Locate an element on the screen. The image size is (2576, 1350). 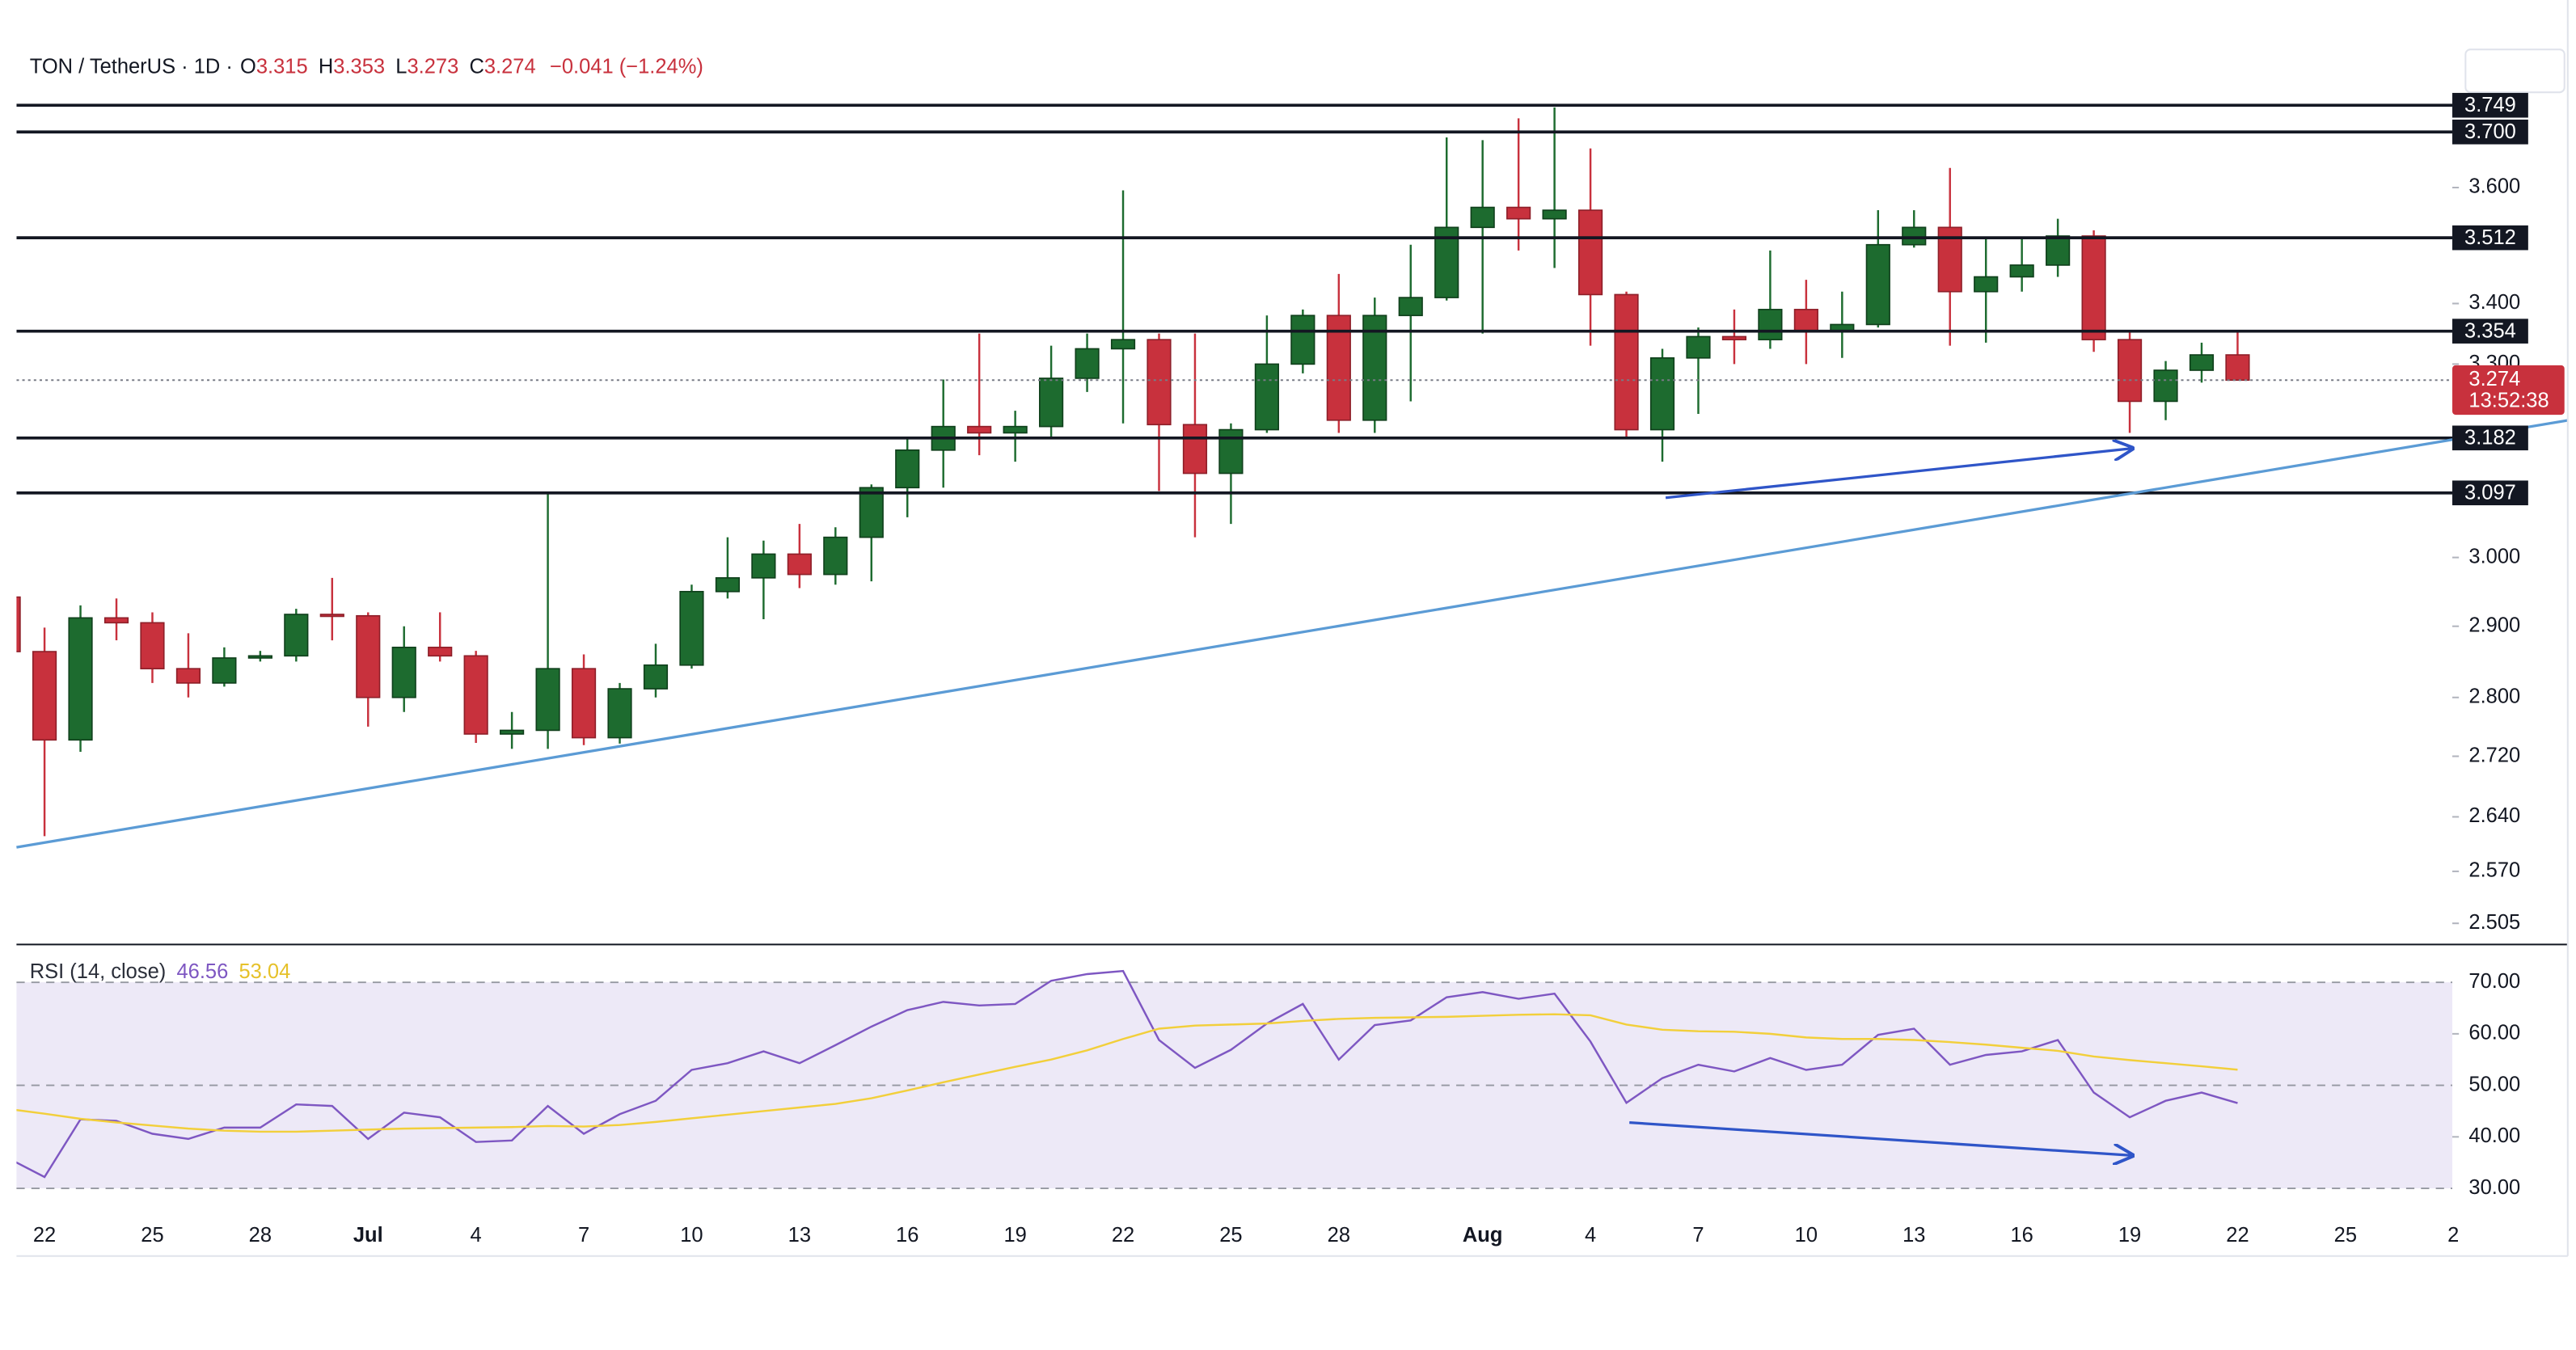
y-tick-label: 2.640 is located at coordinates (2494, 815).